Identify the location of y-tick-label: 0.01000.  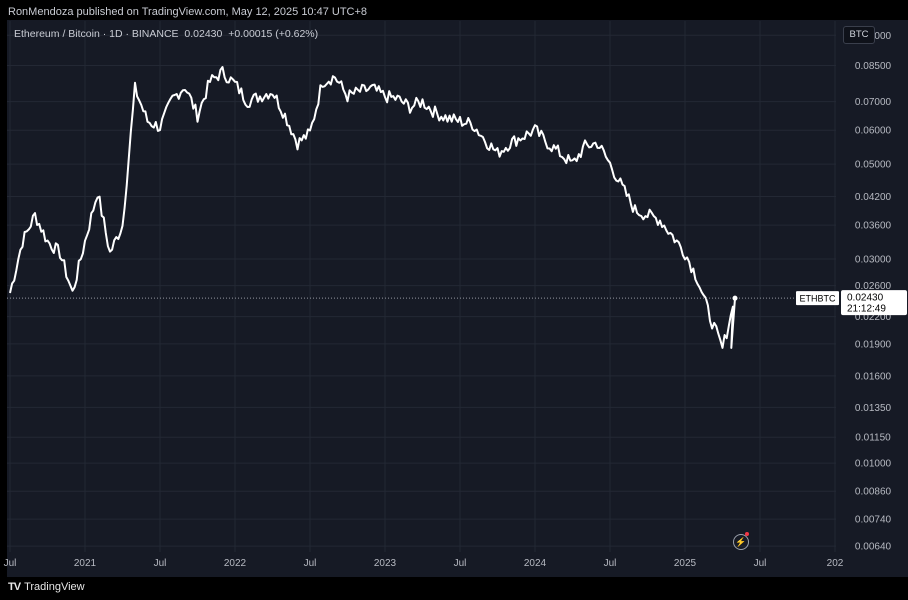
(873, 464).